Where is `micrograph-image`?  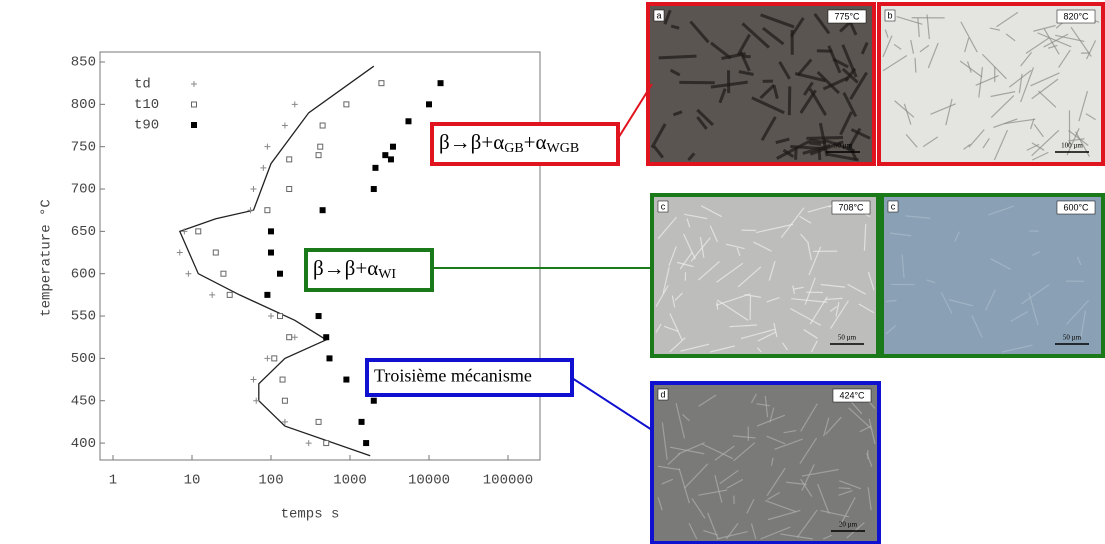 micrograph-image is located at coordinates (991, 84).